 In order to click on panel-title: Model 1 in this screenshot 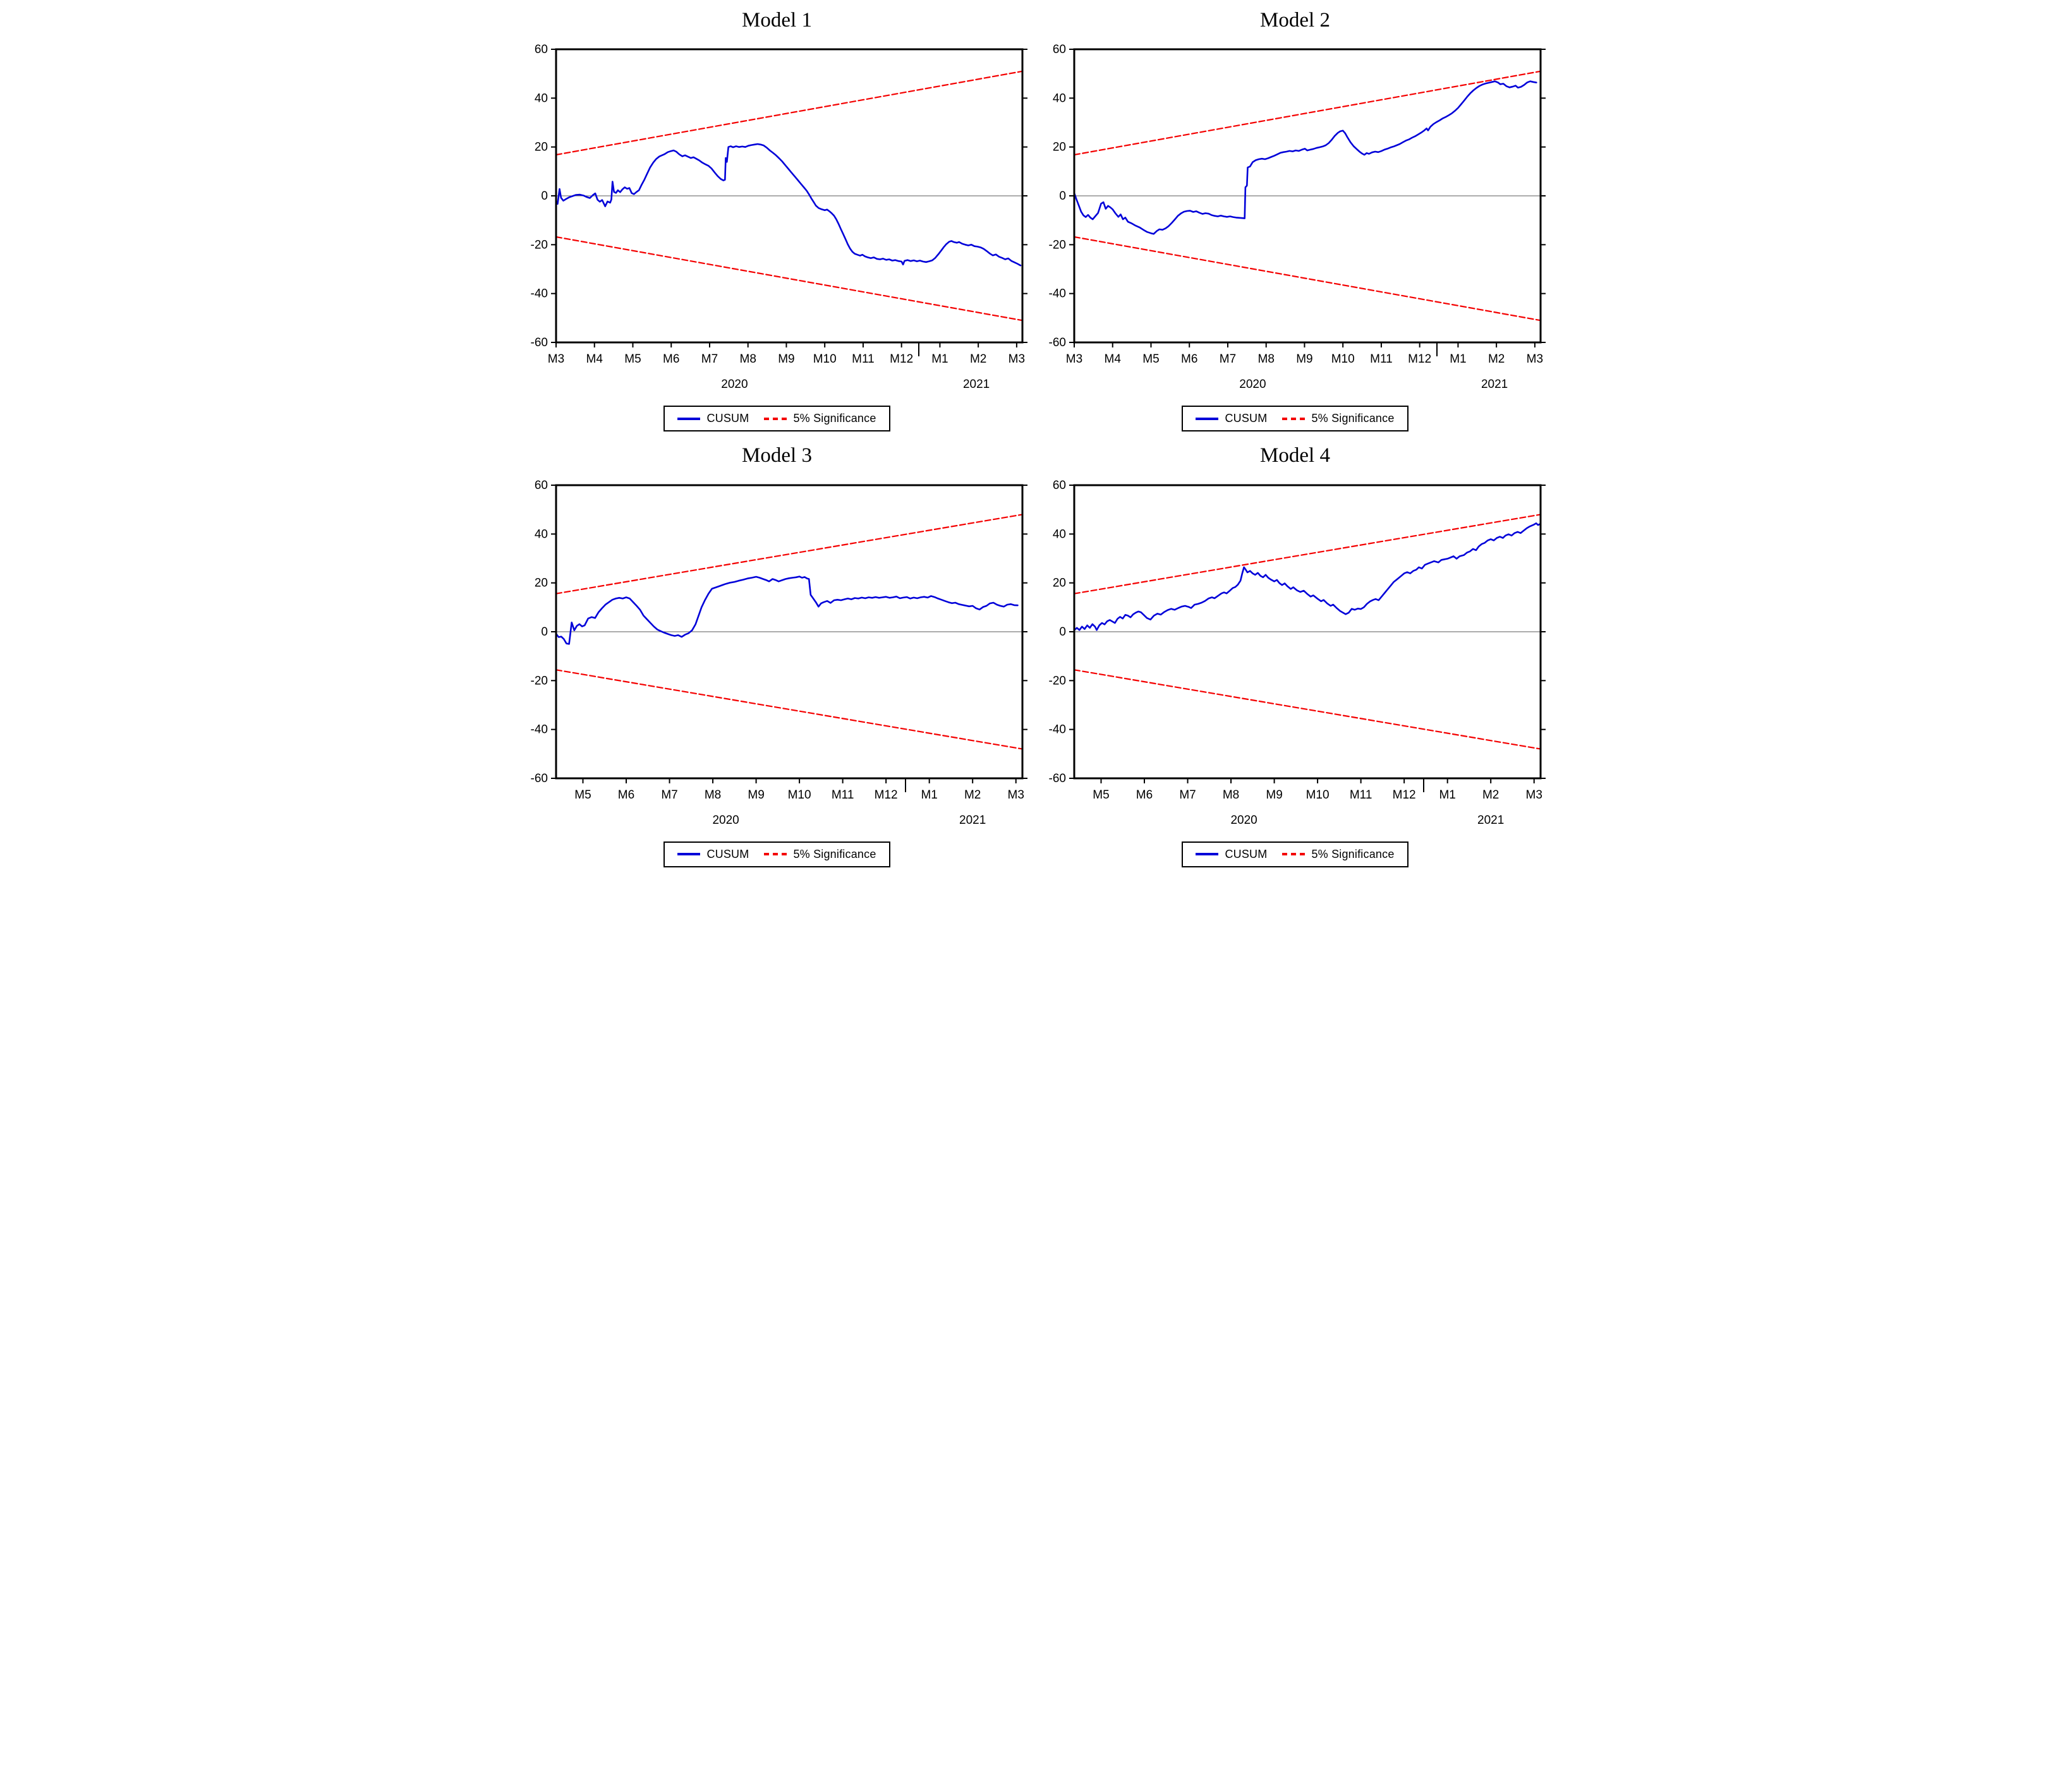, I will do `click(777, 20)`.